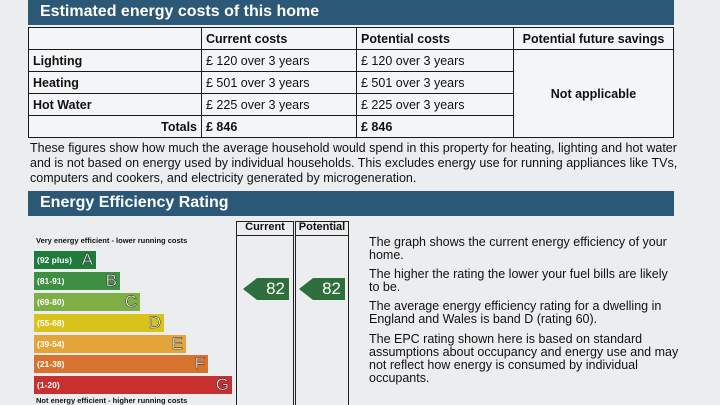 The width and height of the screenshot is (720, 405). What do you see at coordinates (115, 82) in the screenshot?
I see `row-label: Heating` at bounding box center [115, 82].